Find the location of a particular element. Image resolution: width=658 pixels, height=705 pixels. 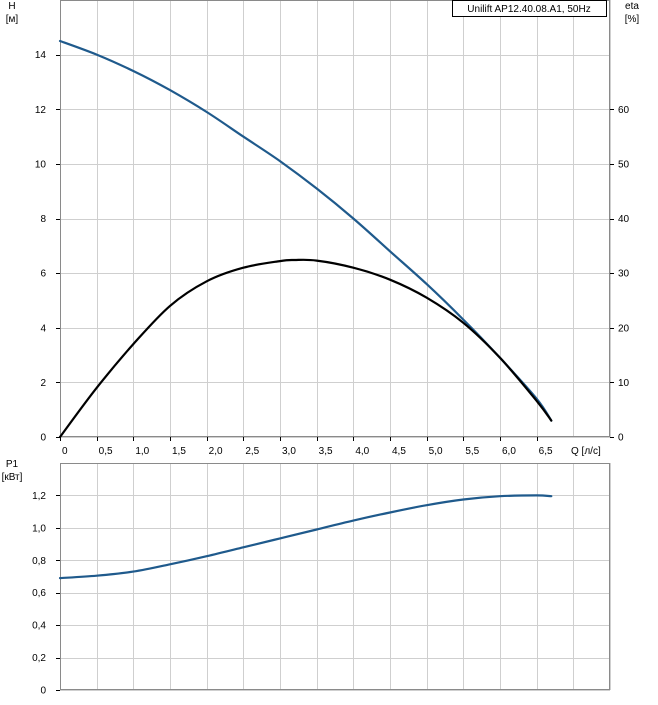

x-tick-label: 4,5 is located at coordinates (399, 451).